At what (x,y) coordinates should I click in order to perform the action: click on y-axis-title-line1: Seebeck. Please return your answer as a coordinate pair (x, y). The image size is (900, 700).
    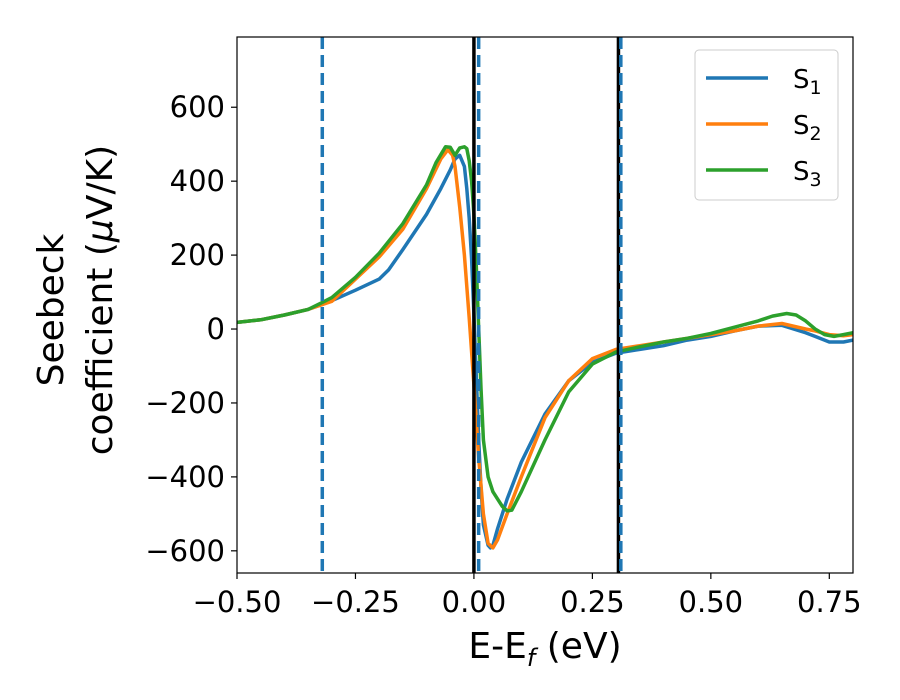
    Looking at the image, I should click on (51, 309).